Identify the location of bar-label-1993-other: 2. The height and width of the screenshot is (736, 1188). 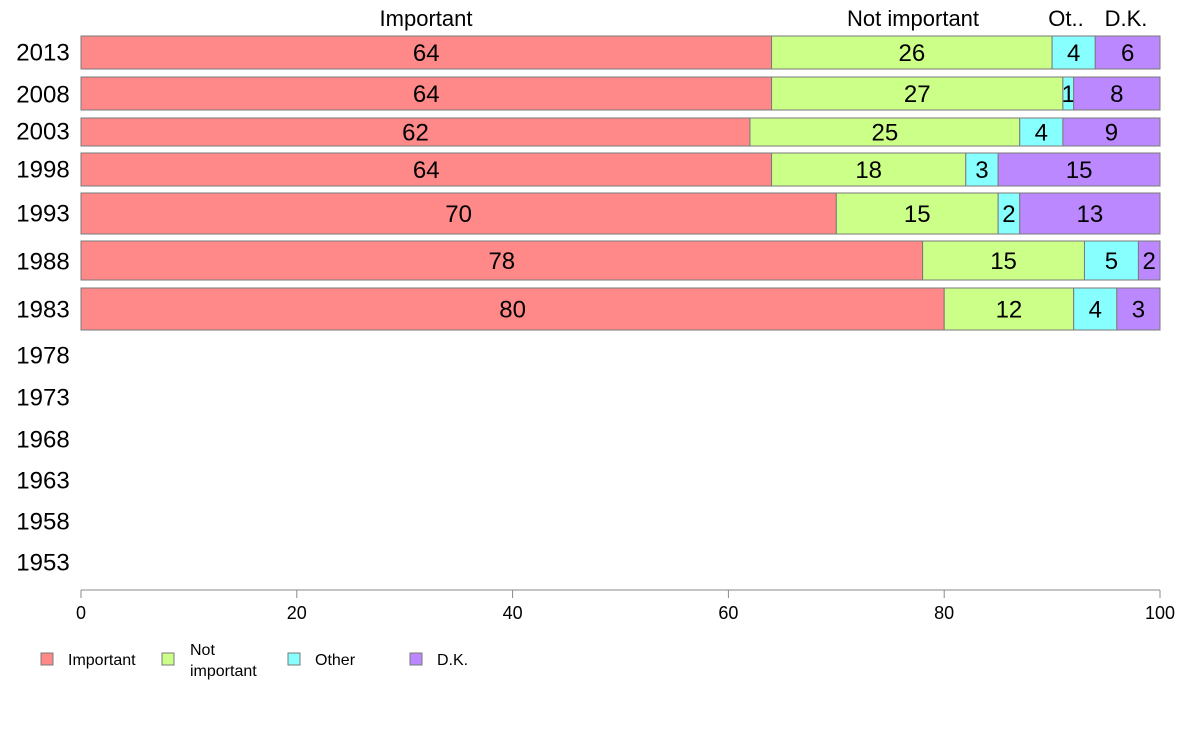
(1008, 214).